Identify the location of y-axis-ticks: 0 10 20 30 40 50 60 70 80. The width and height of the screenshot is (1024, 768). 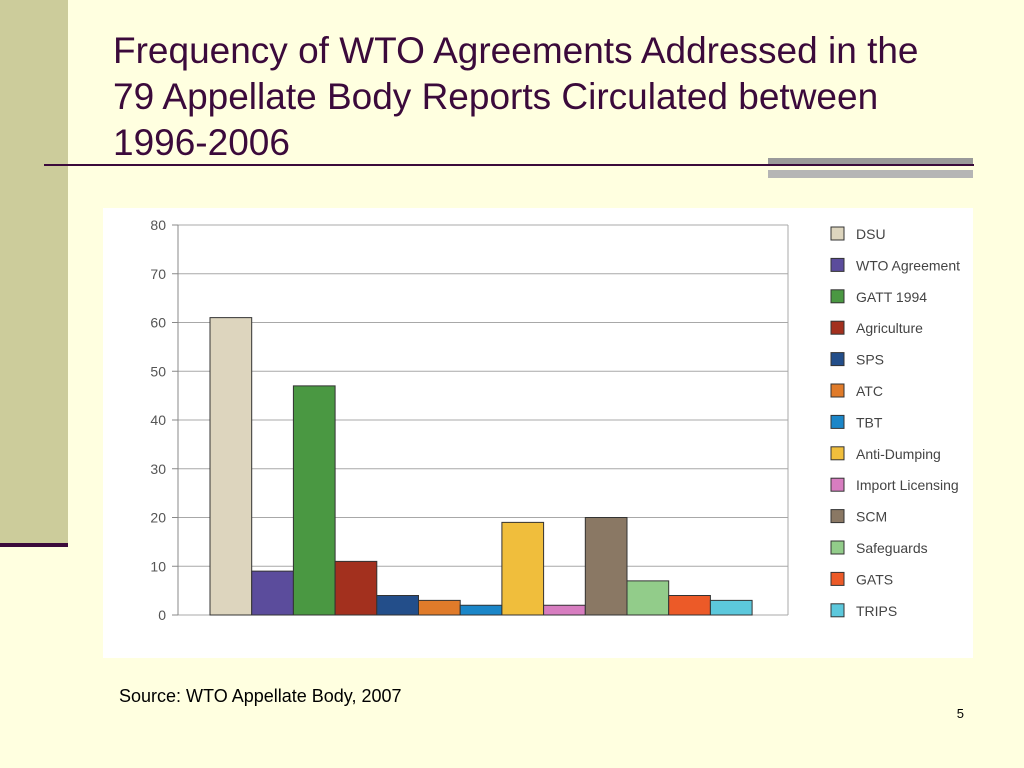
(158, 420).